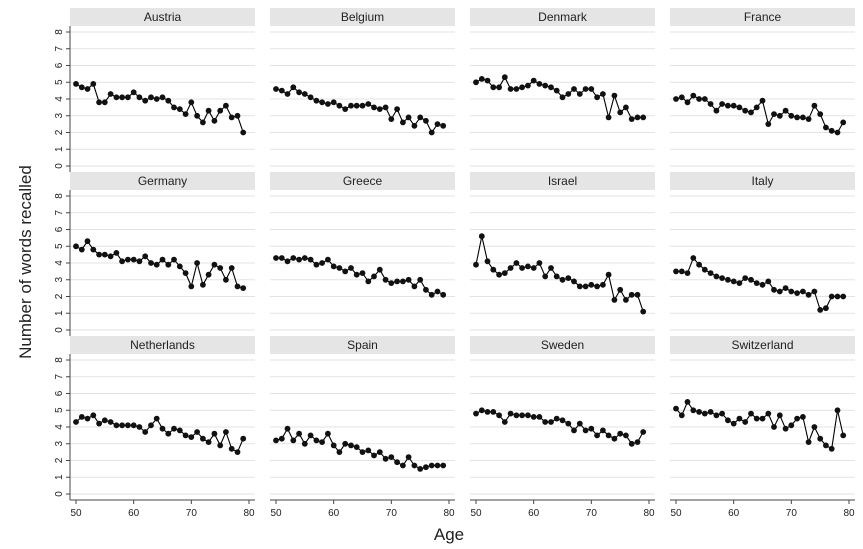 This screenshot has width=863, height=549. Describe the element at coordinates (249, 513) in the screenshot. I see `x-tick-label-netherlands-3: 80` at that location.